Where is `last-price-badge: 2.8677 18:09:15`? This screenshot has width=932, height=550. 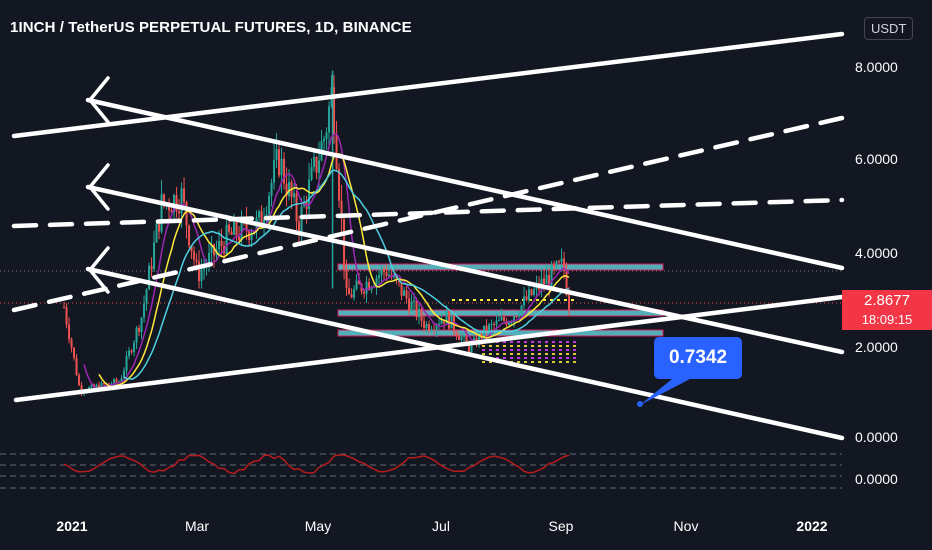
last-price-badge: 2.8677 18:09:15 is located at coordinates (887, 310).